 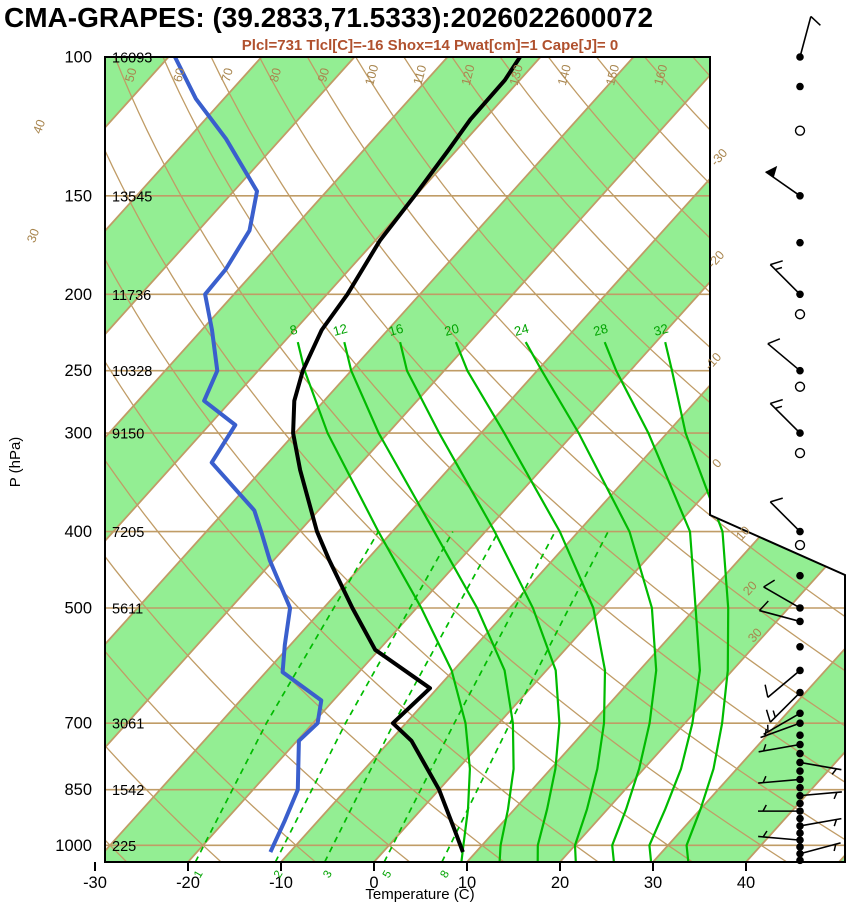 I want to click on temp-tick-label: 10, so click(x=467, y=883).